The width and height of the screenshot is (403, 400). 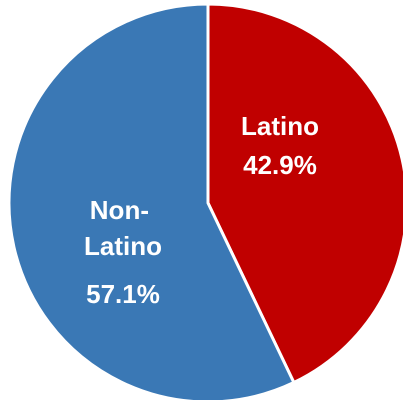 What do you see at coordinates (119, 210) in the screenshot?
I see `slice-label-non-latino-line1: Non-` at bounding box center [119, 210].